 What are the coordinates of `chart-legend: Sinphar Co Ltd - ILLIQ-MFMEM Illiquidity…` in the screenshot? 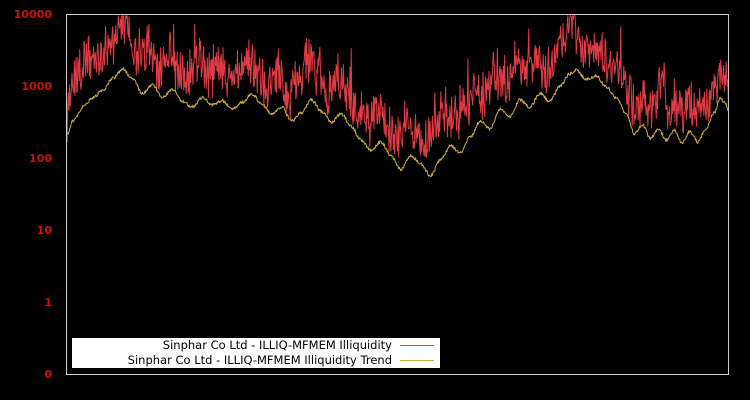 It's located at (256, 353).